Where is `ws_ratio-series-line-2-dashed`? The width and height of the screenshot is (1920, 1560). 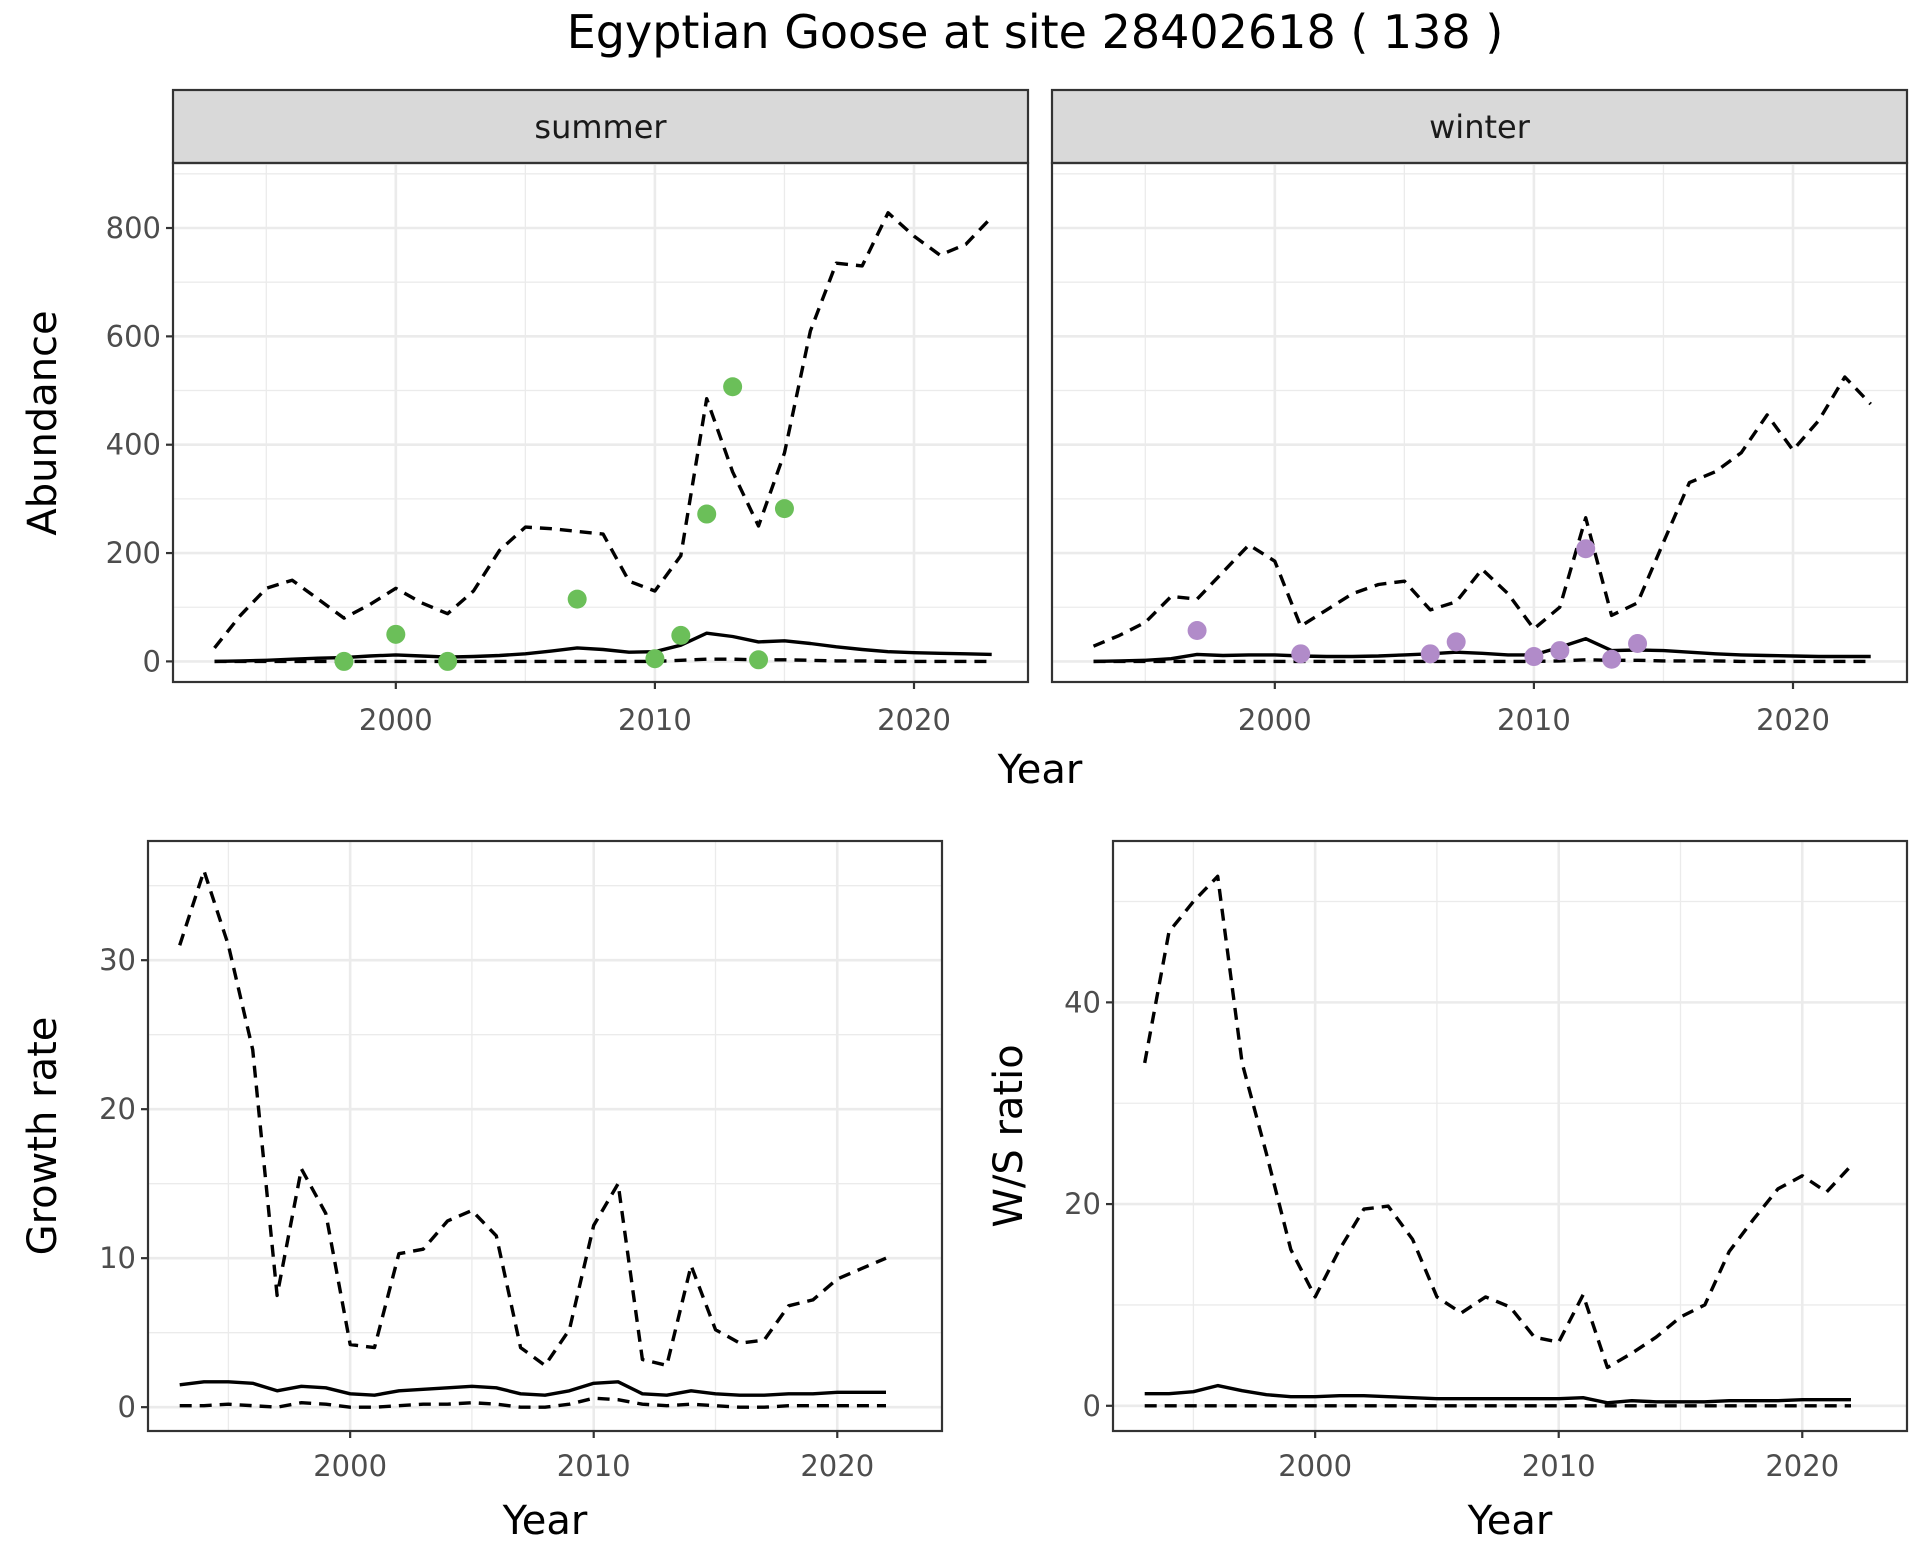
ws_ratio-series-line-2-dashed is located at coordinates (1498, 1122).